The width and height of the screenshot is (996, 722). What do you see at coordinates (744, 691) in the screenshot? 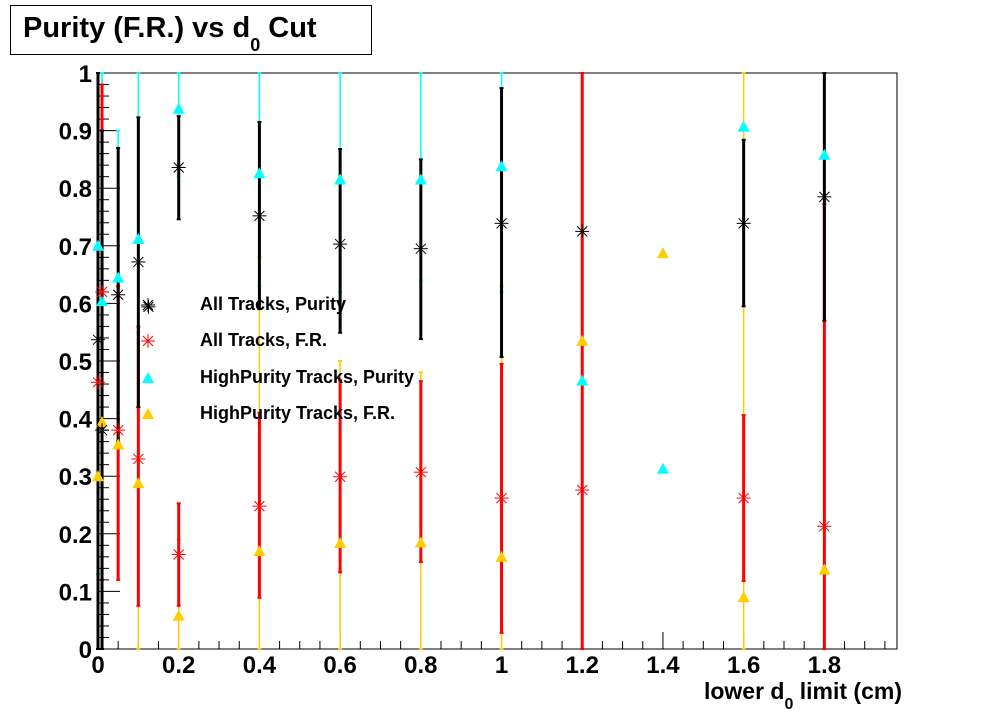
I see `xlabel-pre: lower d` at bounding box center [744, 691].